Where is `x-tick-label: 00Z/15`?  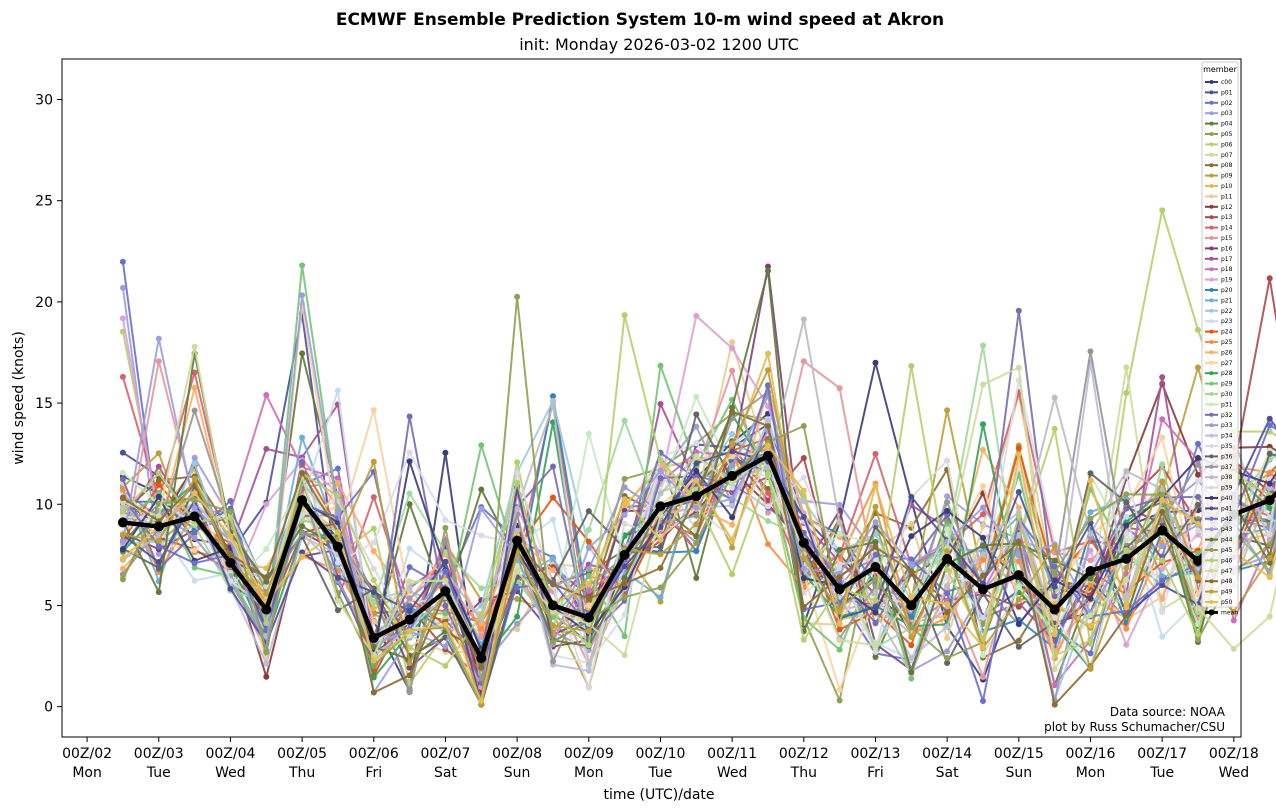
x-tick-label: 00Z/15 is located at coordinates (1019, 754).